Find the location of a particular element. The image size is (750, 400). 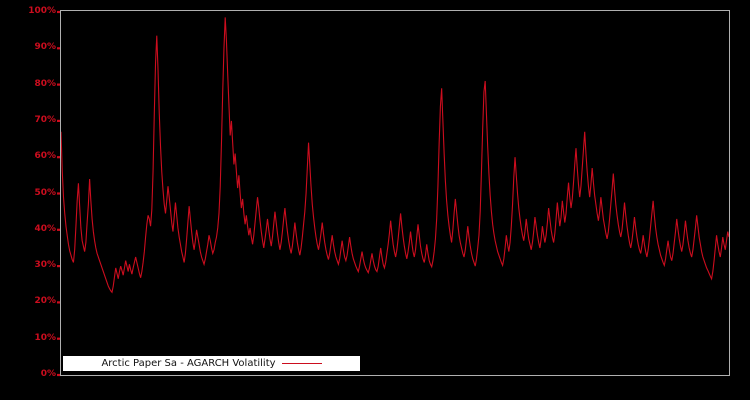

y-tick-label: 30% is located at coordinates (45, 265).